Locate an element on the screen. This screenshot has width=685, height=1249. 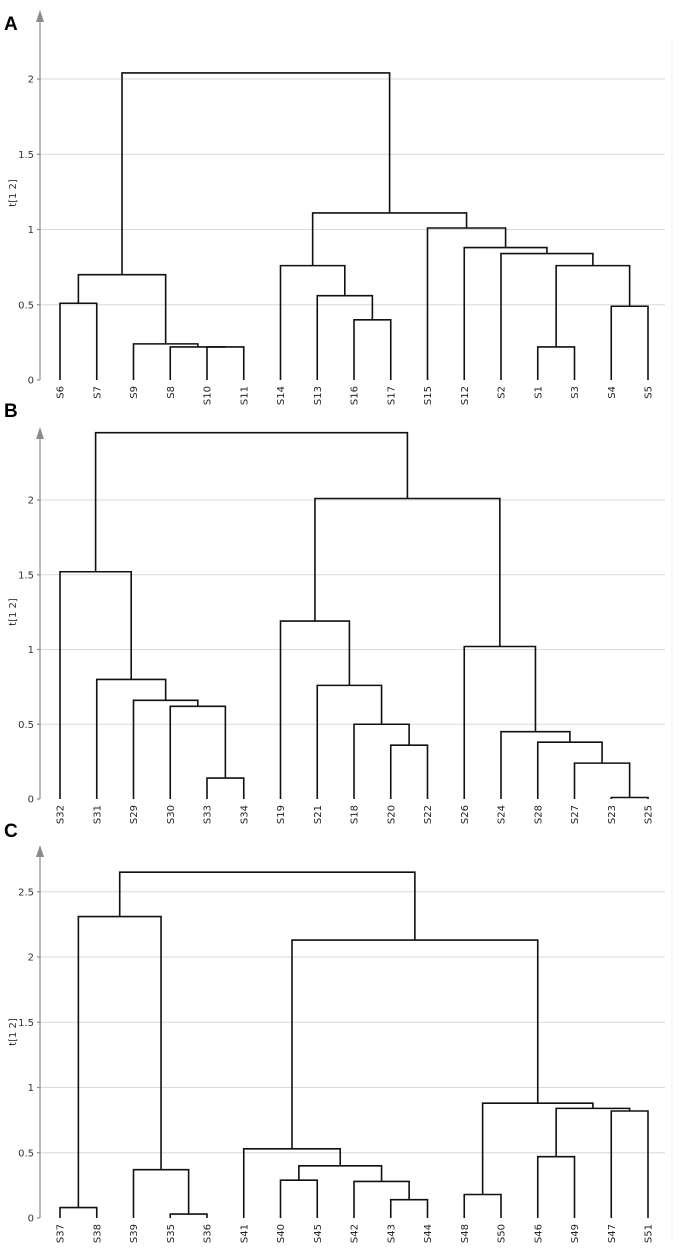
leaf-label: S43 is located at coordinates (391, 1233).